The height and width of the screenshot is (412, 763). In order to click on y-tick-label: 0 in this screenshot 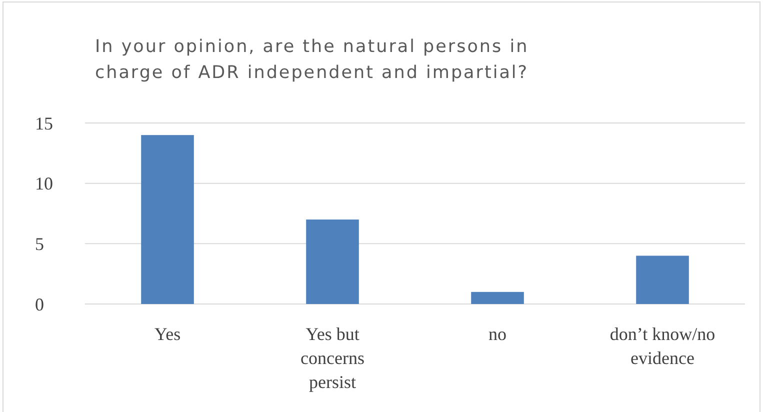, I will do `click(39, 304)`.